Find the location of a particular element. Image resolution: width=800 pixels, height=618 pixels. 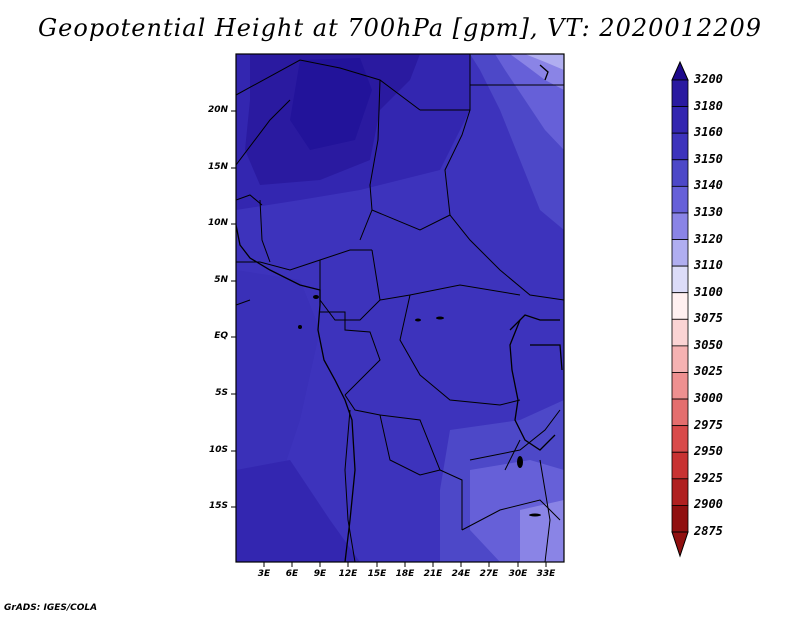

lon-label-21e: 21E is located at coordinates (433, 574).